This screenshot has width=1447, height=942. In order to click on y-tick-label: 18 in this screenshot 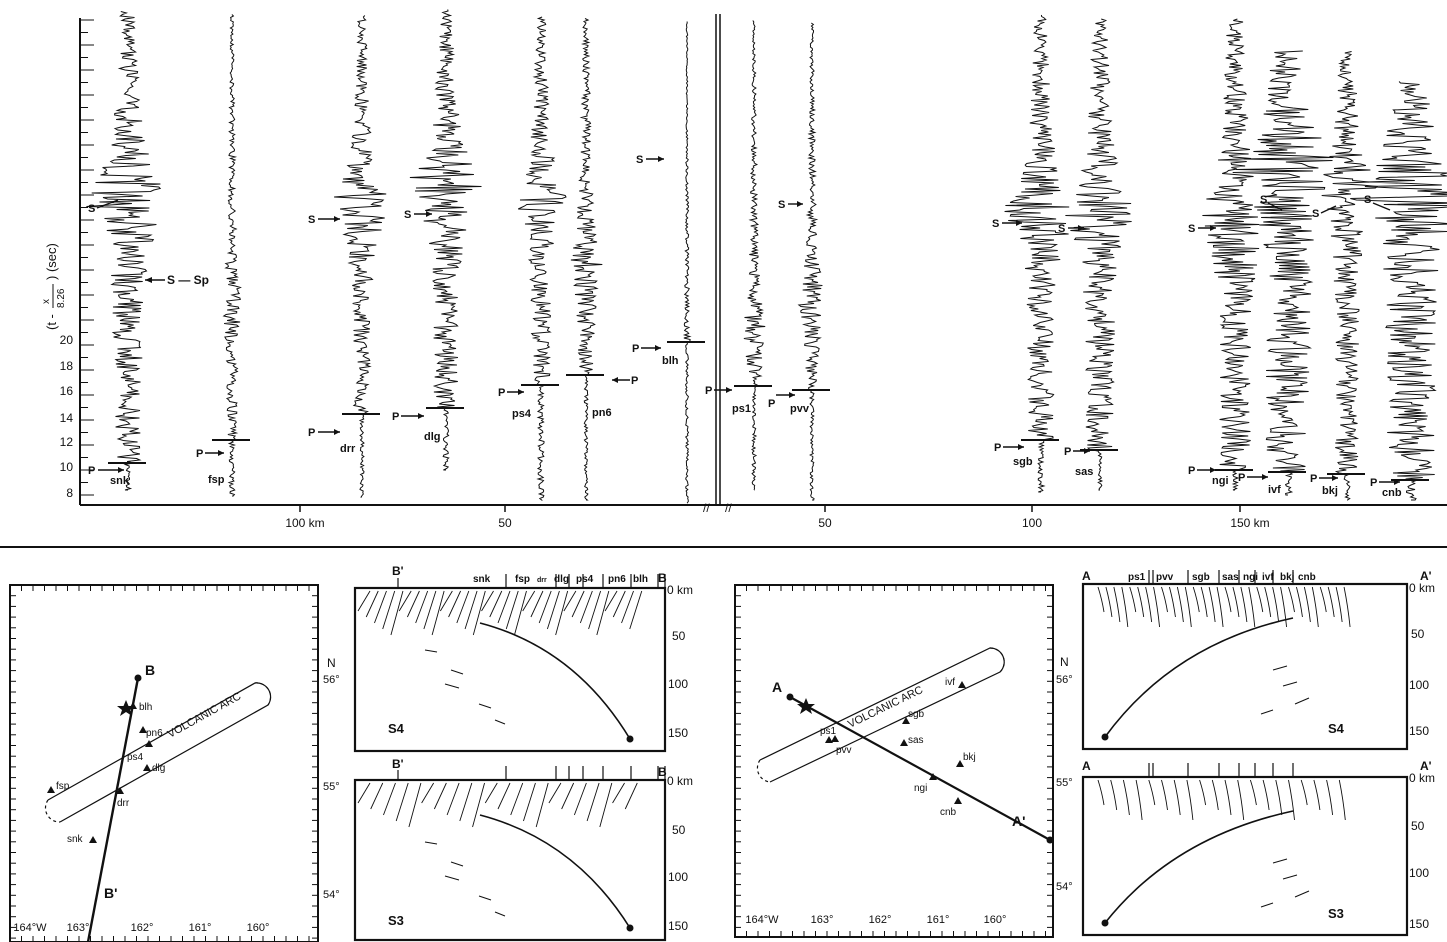, I will do `click(67, 366)`.